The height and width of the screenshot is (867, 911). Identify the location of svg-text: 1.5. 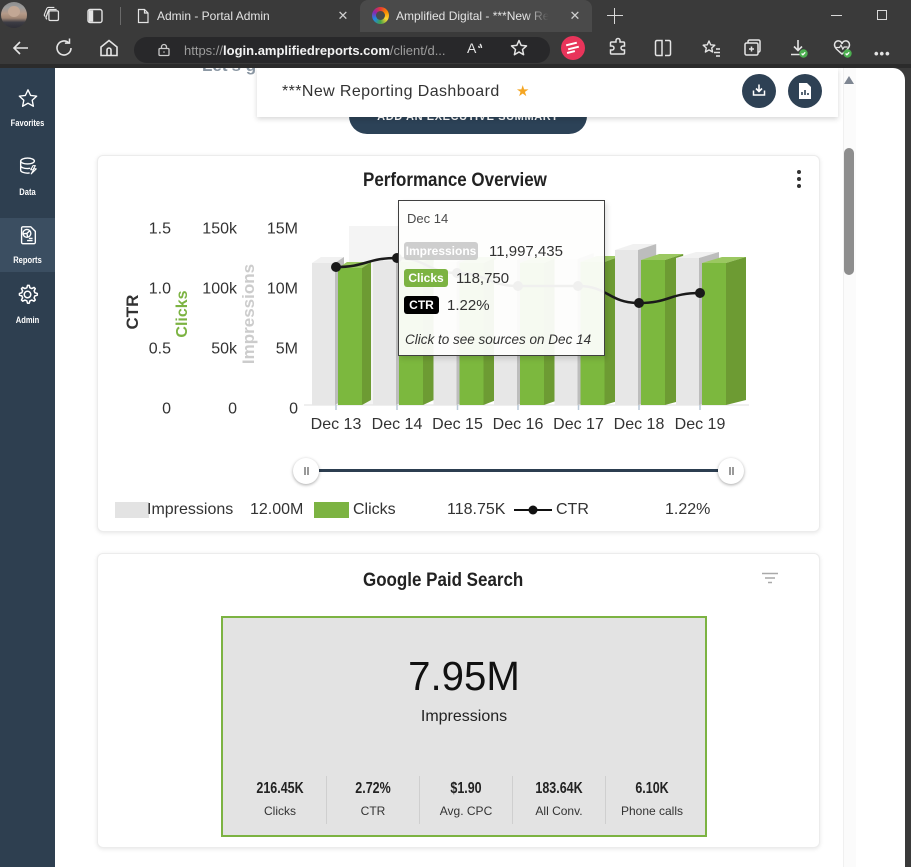
(160, 229).